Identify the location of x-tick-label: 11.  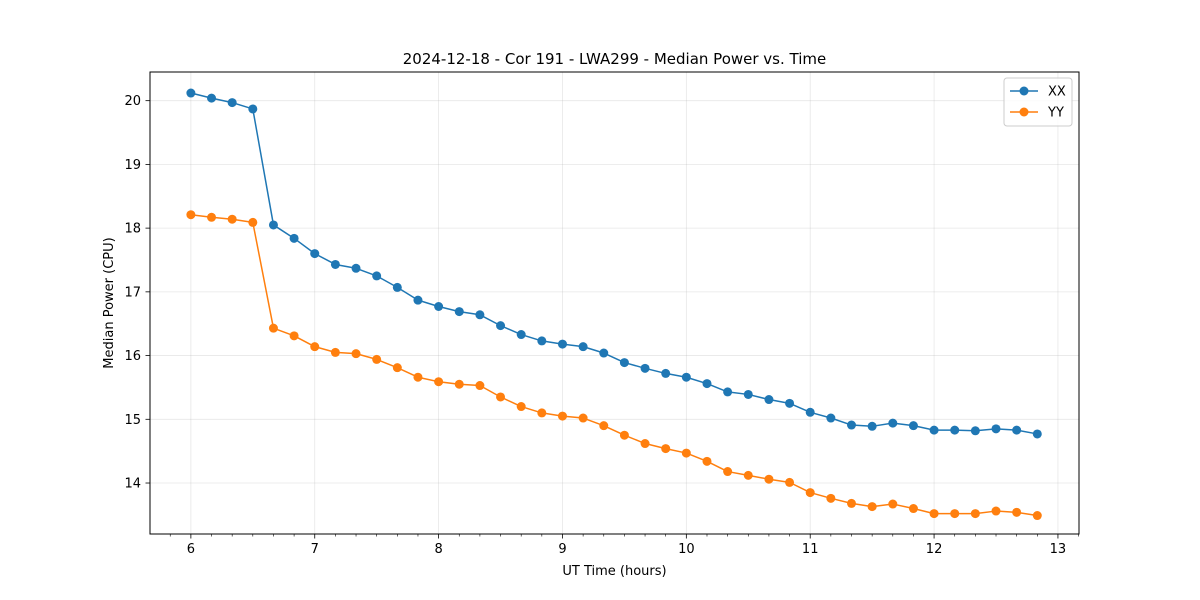
(810, 549).